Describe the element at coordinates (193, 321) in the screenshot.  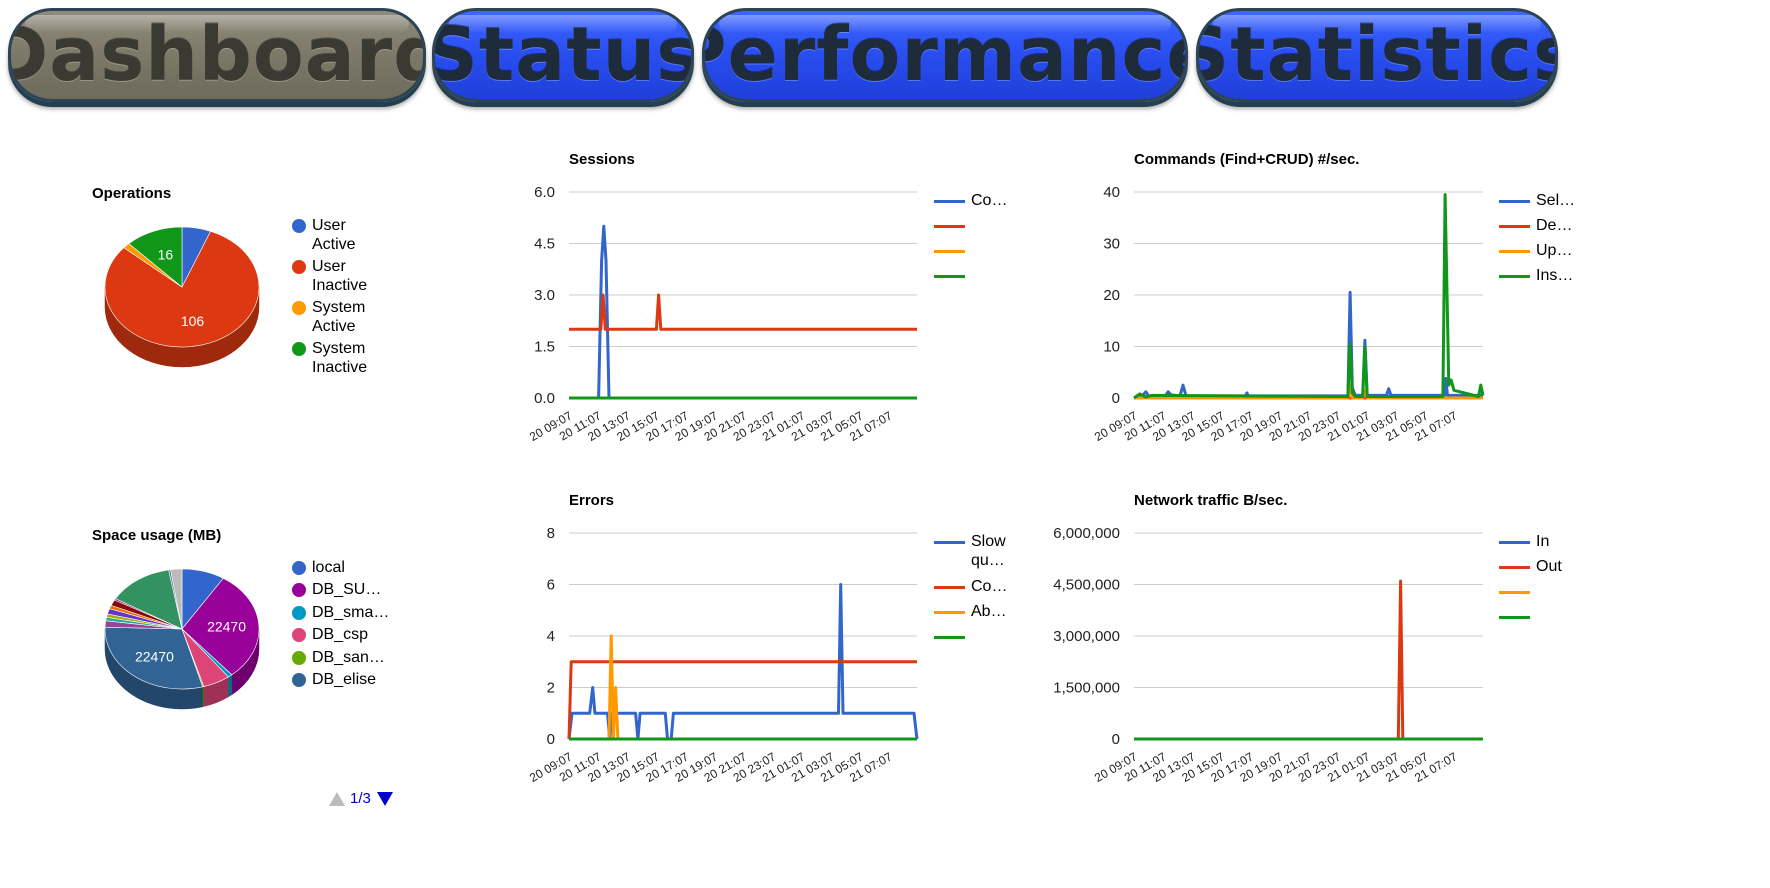
I see `pie-data-label: 106` at that location.